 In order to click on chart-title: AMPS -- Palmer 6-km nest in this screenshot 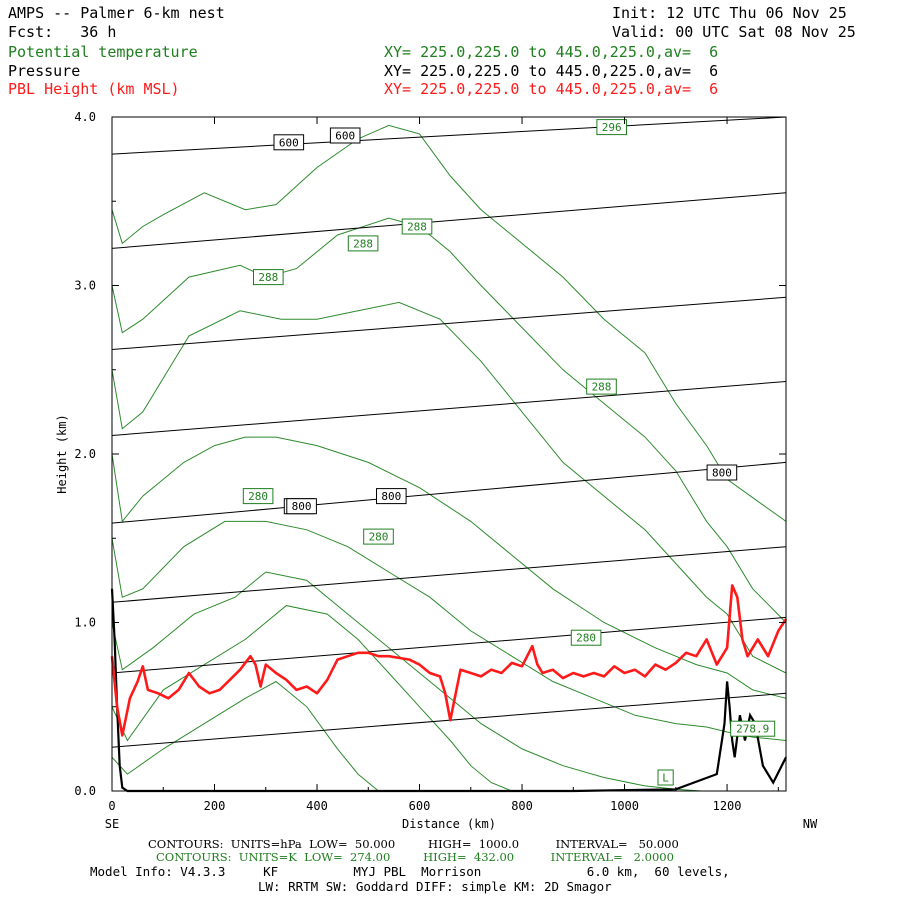, I will do `click(116, 13)`.